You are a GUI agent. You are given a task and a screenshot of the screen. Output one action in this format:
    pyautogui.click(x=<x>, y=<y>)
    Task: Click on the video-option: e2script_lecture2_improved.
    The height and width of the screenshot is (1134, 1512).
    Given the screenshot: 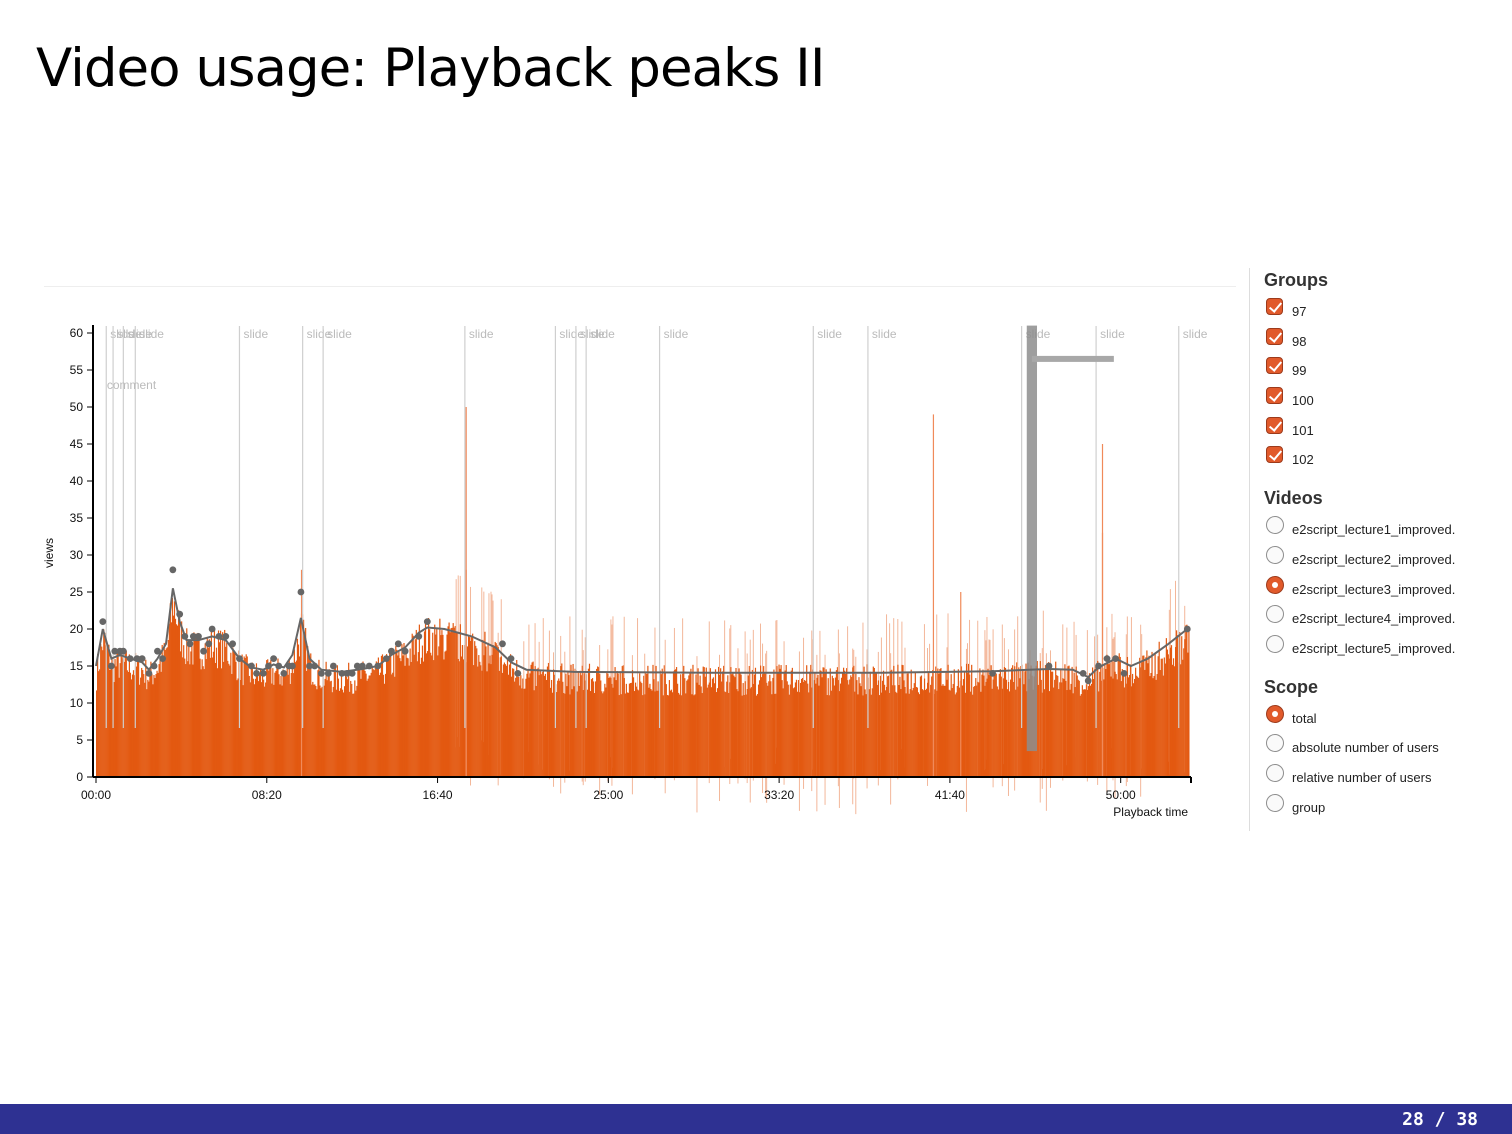 What is the action you would take?
    pyautogui.click(x=1382, y=559)
    